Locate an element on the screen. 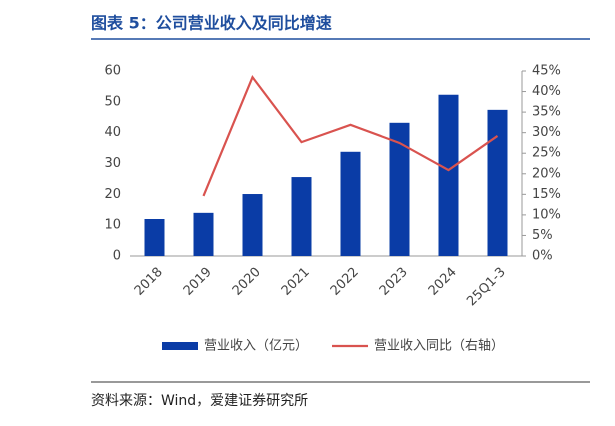 Image resolution: width=615 pixels, height=426 pixels. x-tick-label: 2018 is located at coordinates (149, 282).